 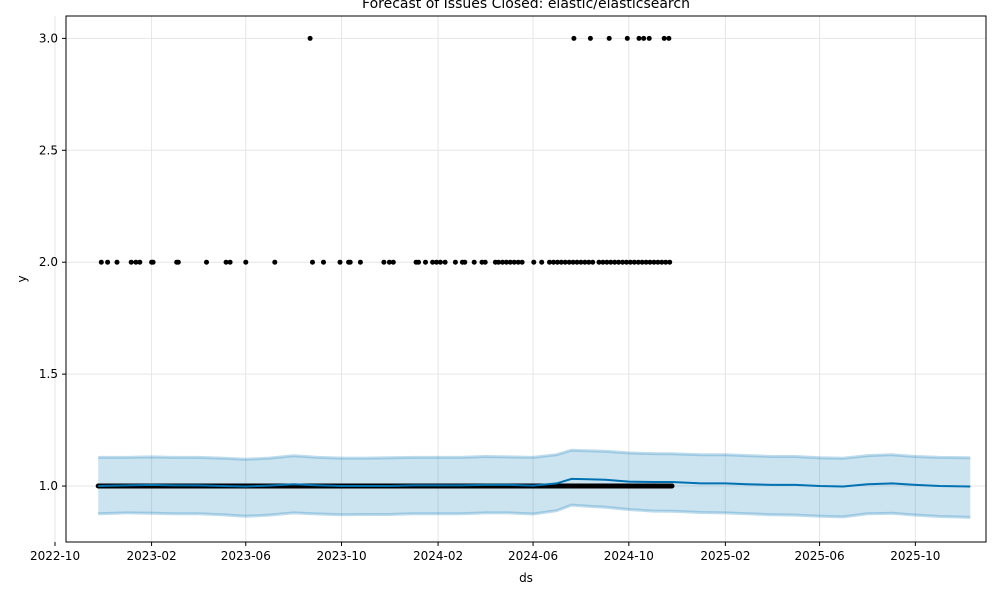 What do you see at coordinates (438, 556) in the screenshot?
I see `x-tick-label: 2024-02` at bounding box center [438, 556].